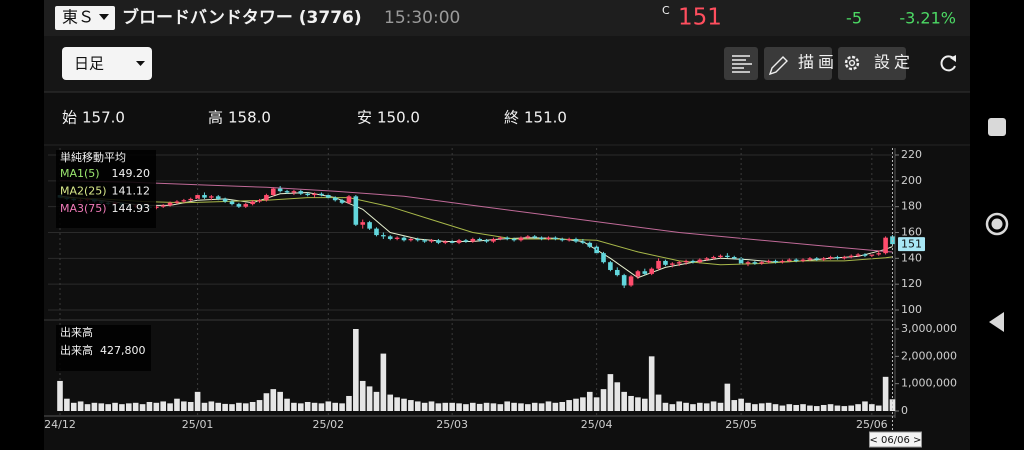  I want to click on market-selector: 東Ｓ, so click(85, 18).